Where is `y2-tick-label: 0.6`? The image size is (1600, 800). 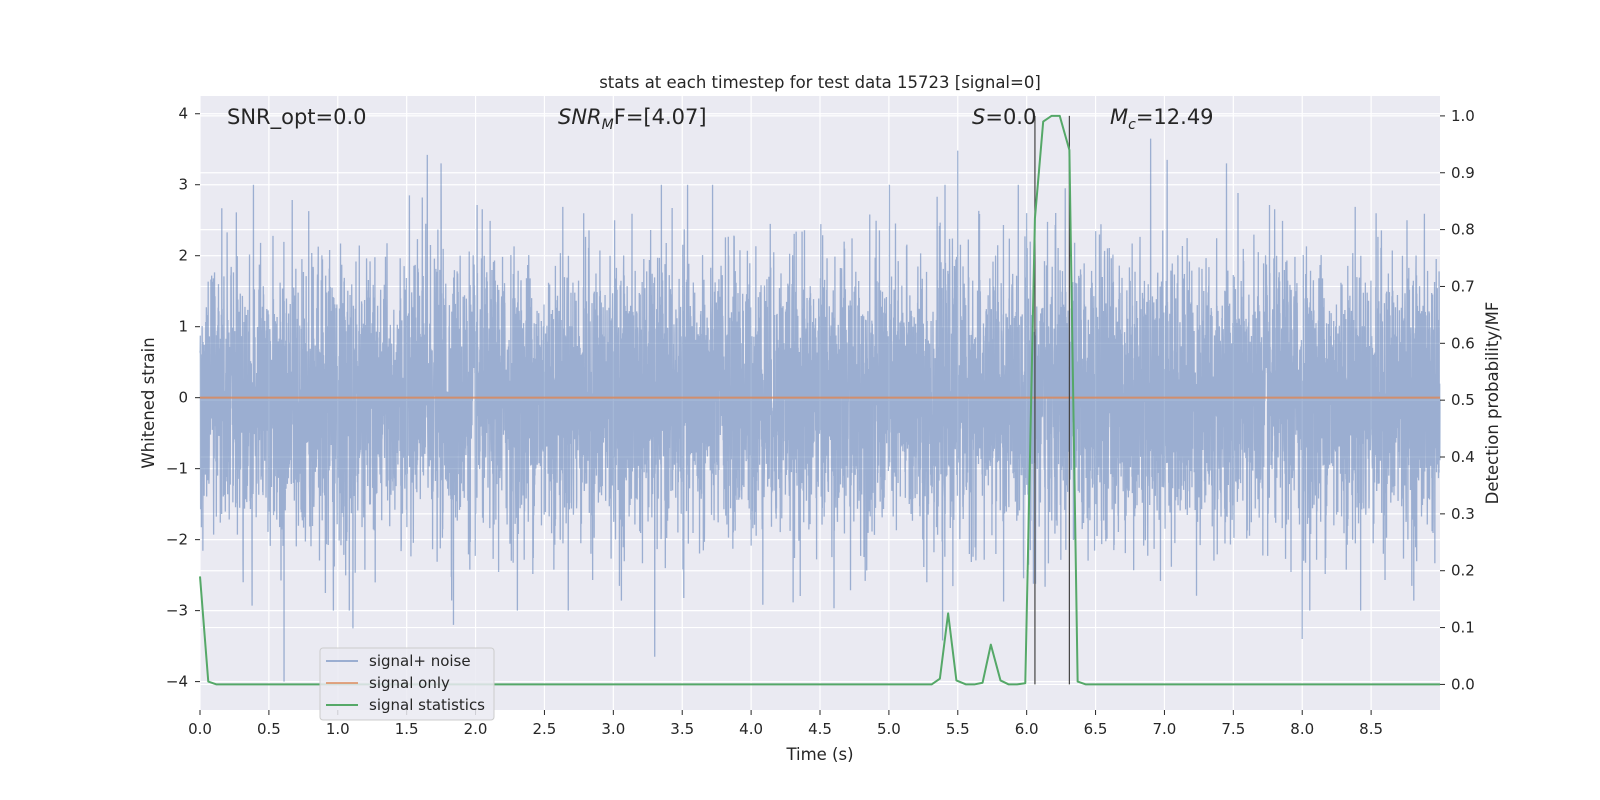 y2-tick-label: 0.6 is located at coordinates (1463, 343).